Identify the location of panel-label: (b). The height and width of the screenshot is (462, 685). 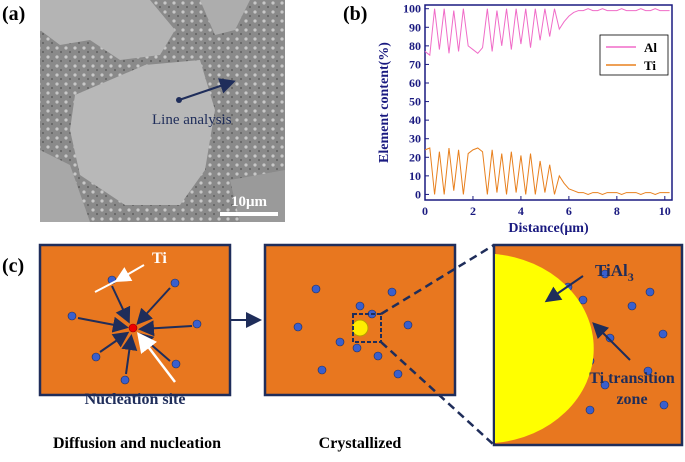
(355, 14).